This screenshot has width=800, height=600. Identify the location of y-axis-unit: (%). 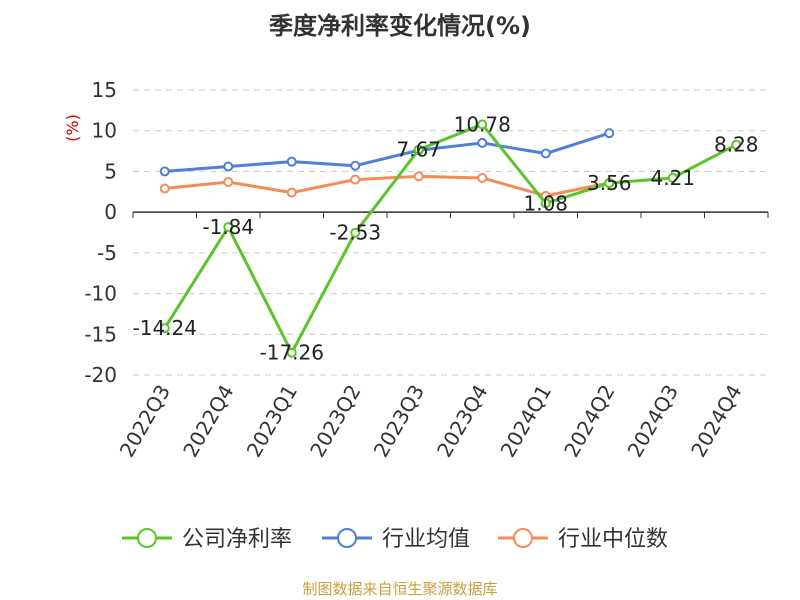
(72, 128).